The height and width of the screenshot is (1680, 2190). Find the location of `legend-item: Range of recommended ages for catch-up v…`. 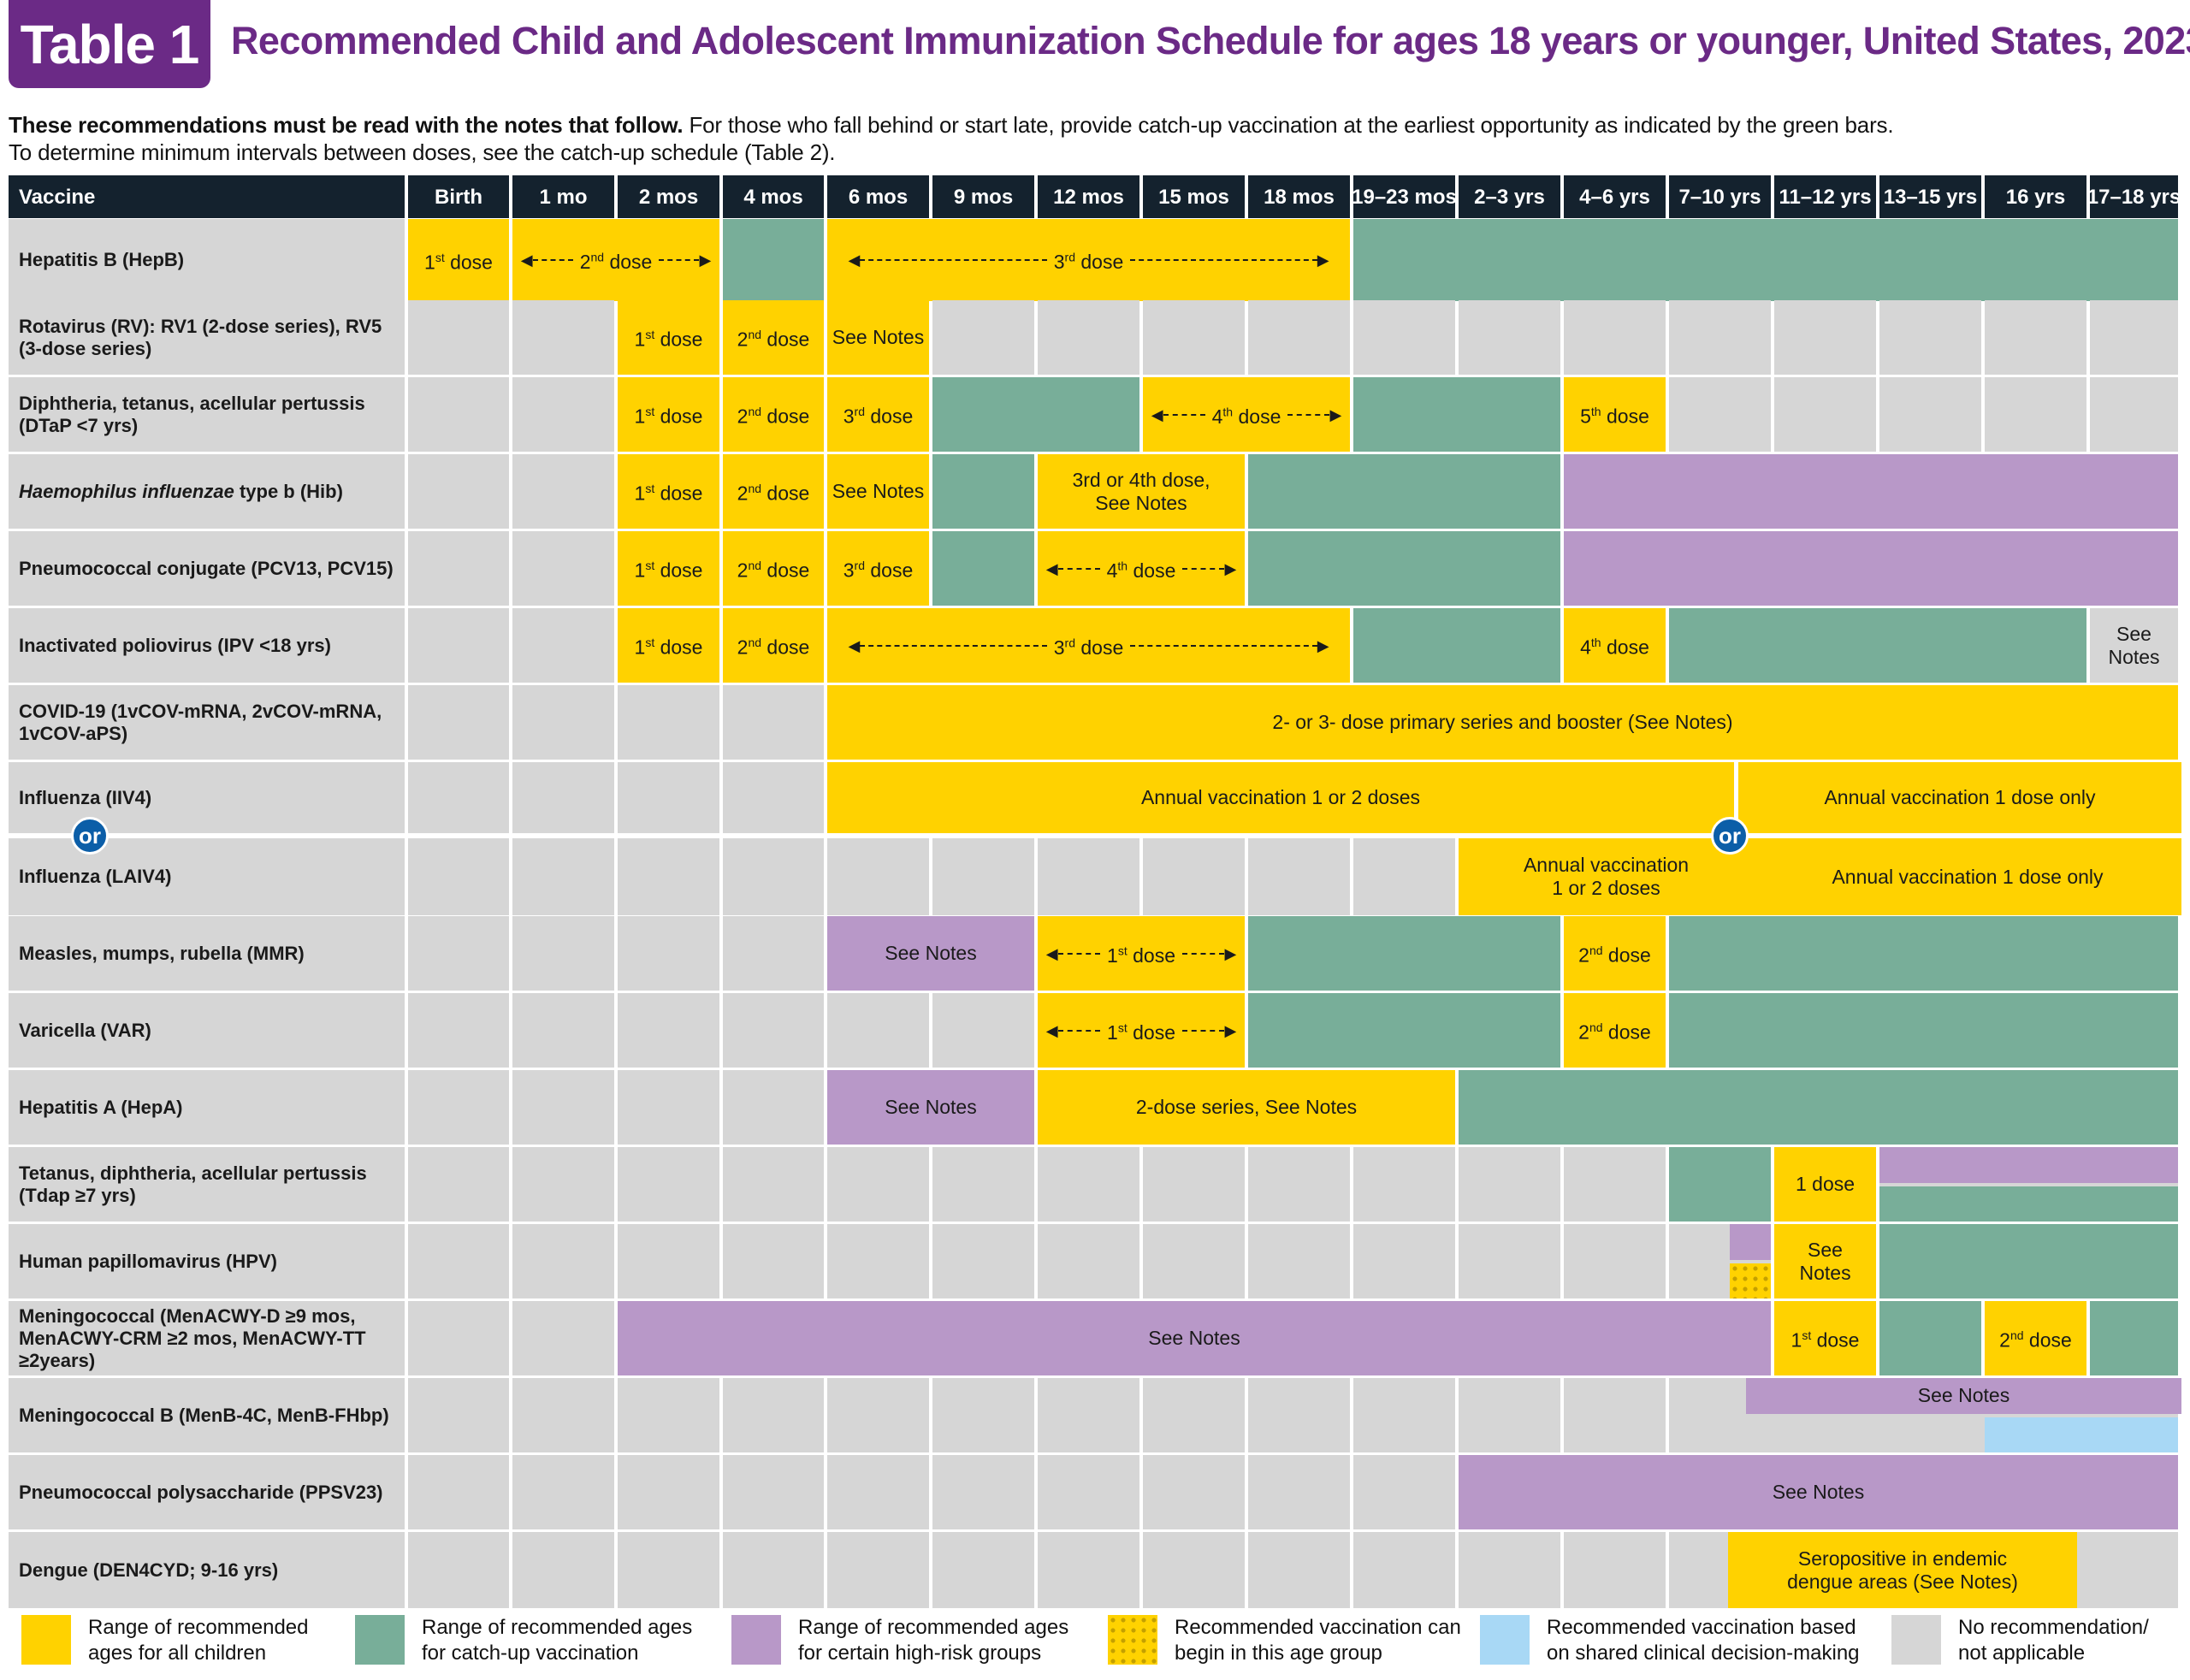

legend-item: Range of recommended ages for catch-up v… is located at coordinates (534, 1641).